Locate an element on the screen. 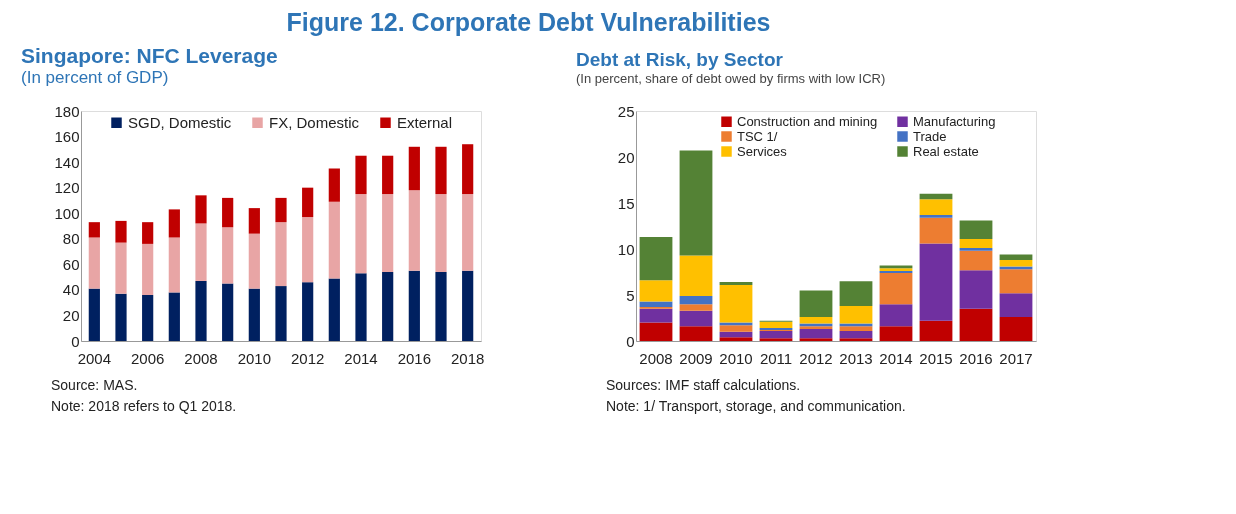 The image size is (1236, 514). y-tick-label: 40 is located at coordinates (71, 290).